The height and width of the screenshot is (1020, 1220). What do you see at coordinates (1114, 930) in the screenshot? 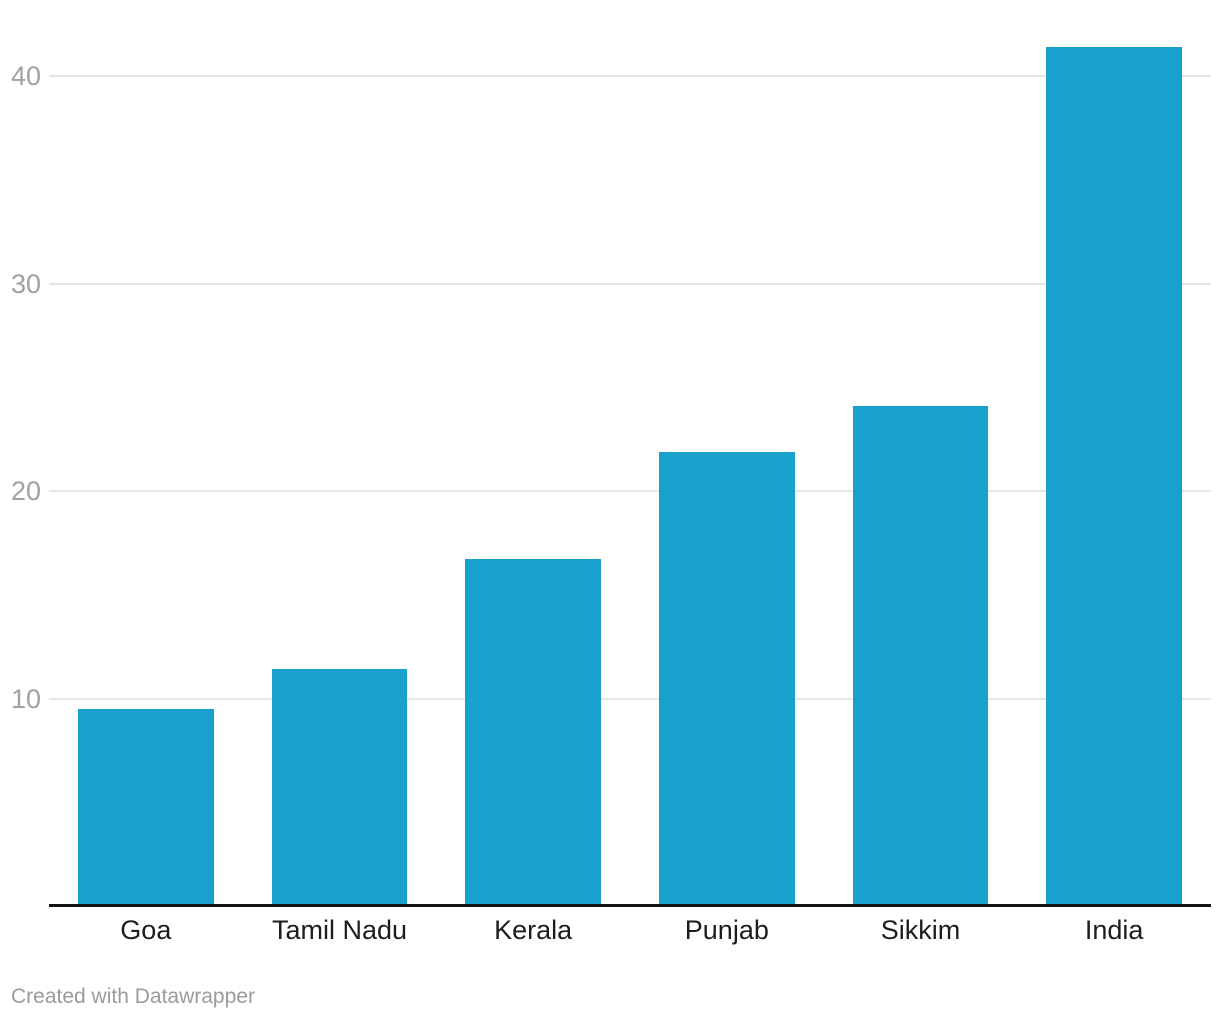
I see `x-label-india: India` at bounding box center [1114, 930].